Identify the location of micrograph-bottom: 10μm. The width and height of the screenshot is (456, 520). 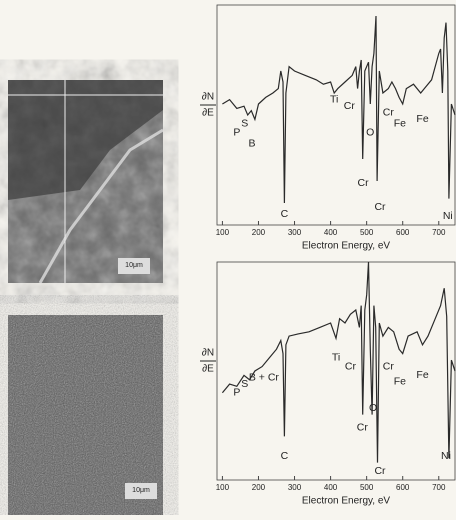
(85, 415).